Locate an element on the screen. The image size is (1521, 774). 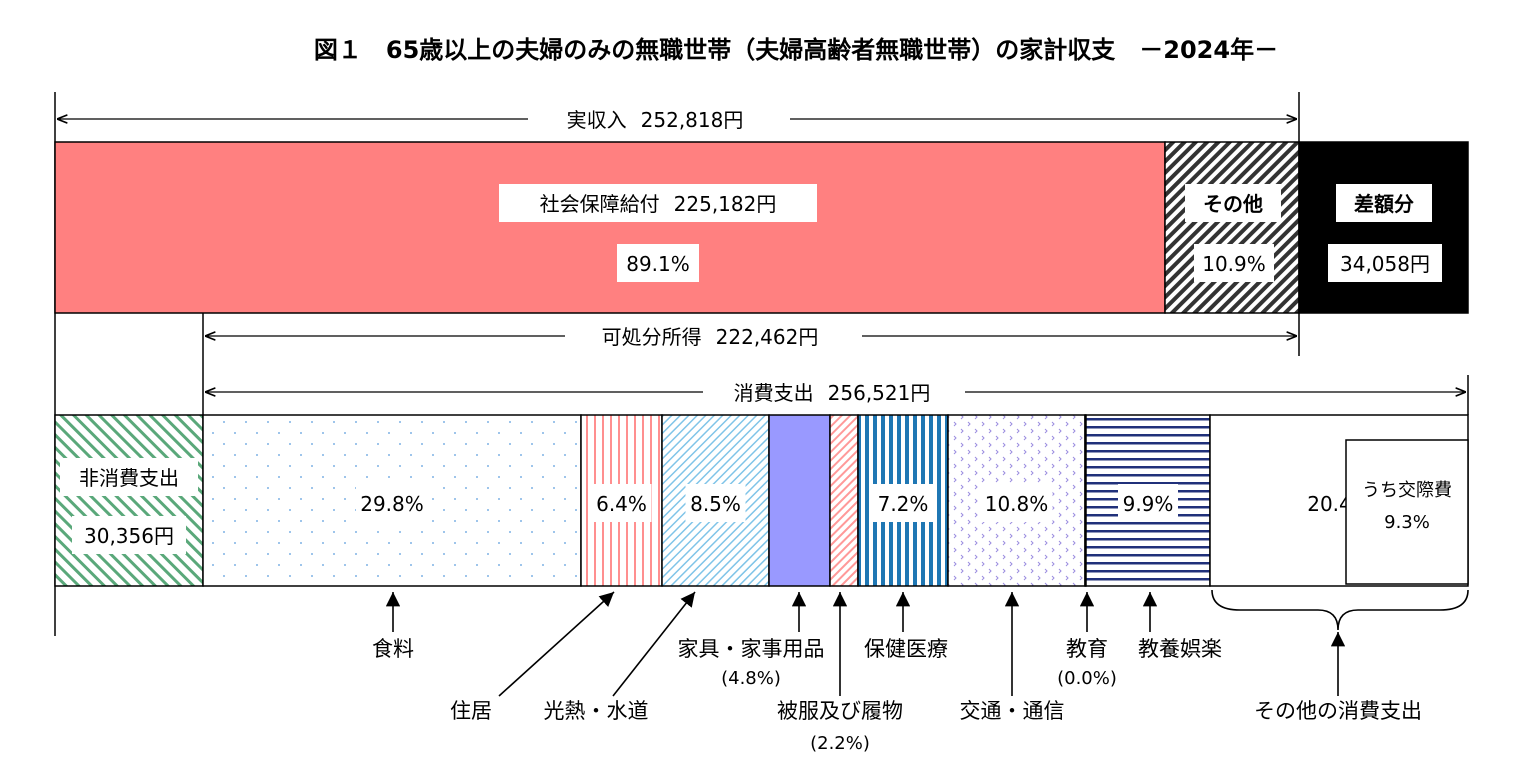
sub-item-label: うち交際費 is located at coordinates (1407, 490).